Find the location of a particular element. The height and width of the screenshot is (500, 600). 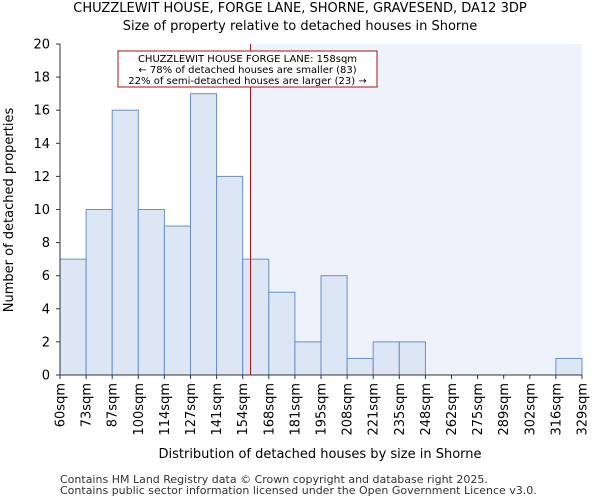

y-tick-label: 20 is located at coordinates (41, 45).